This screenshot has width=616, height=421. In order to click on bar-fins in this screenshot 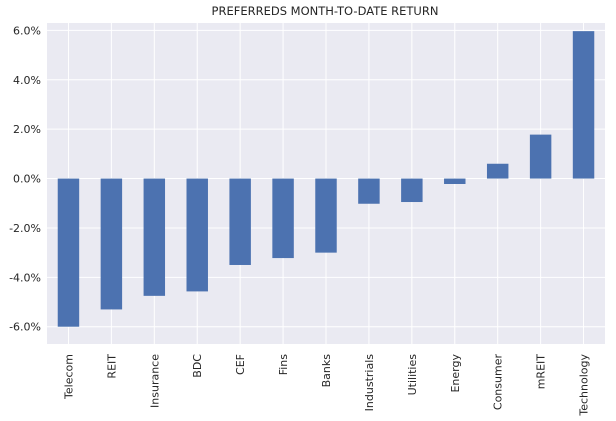, I will do `click(283, 218)`.